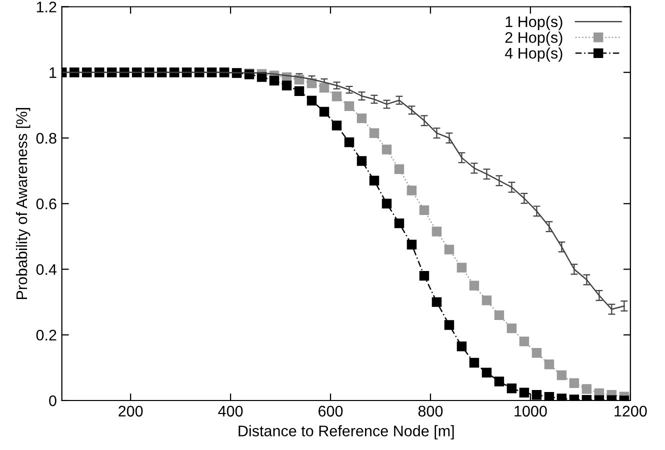 Image resolution: width=665 pixels, height=450 pixels. What do you see at coordinates (533, 54) in the screenshot?
I see `legend-label: 4 Hop(s)` at bounding box center [533, 54].